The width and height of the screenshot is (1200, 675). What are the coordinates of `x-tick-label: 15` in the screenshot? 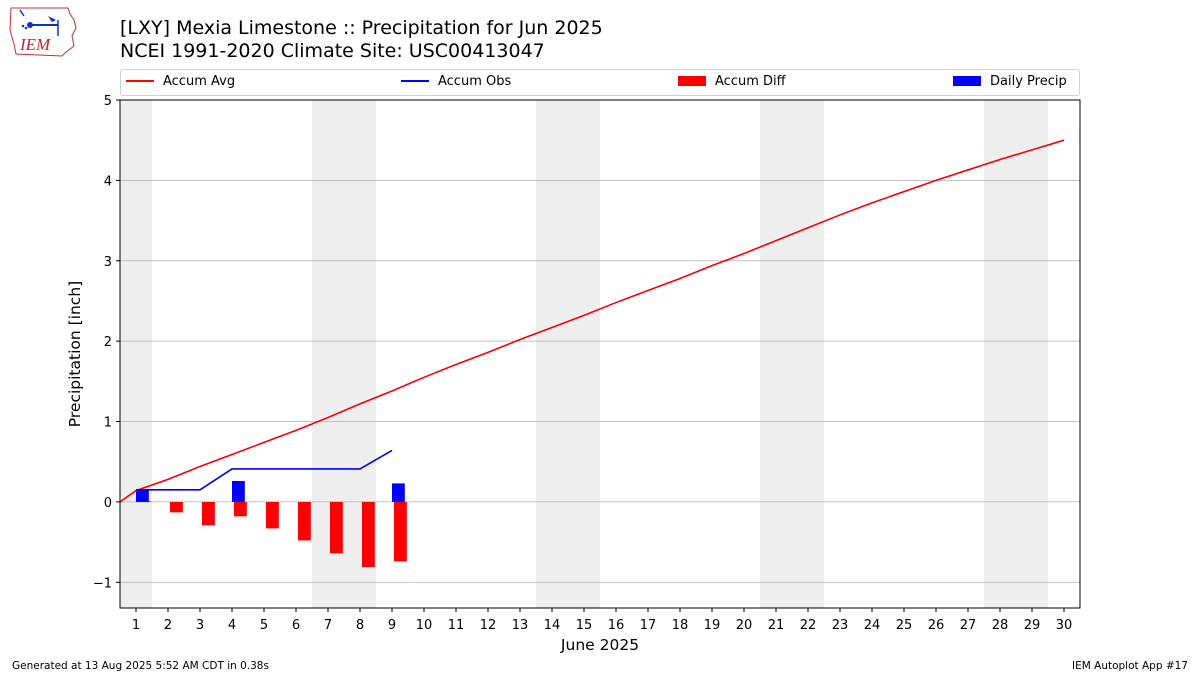 It's located at (584, 625).